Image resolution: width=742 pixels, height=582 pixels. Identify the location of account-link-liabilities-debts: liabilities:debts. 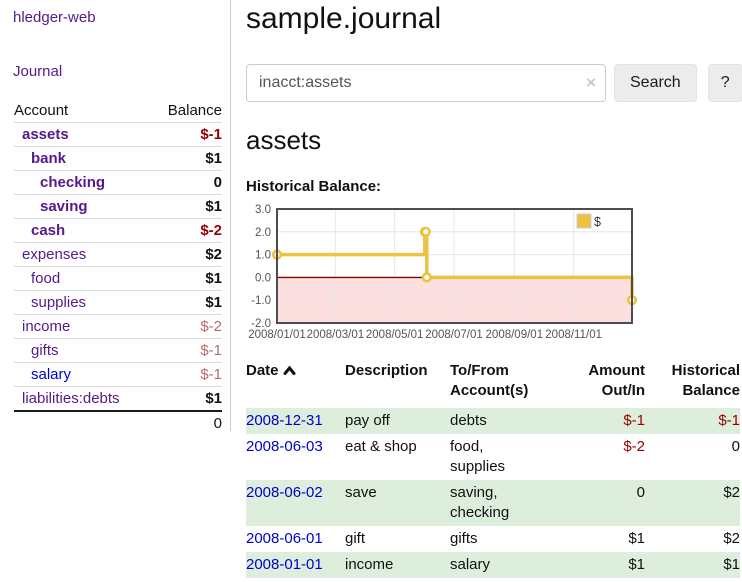
(71, 398).